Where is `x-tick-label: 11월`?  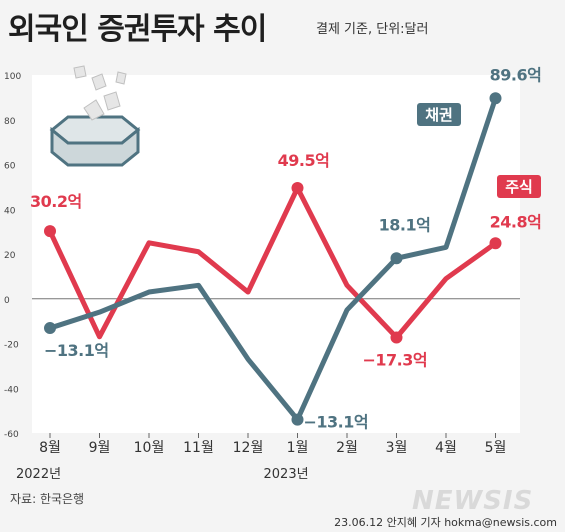
x-tick-label: 11월 is located at coordinates (198, 448).